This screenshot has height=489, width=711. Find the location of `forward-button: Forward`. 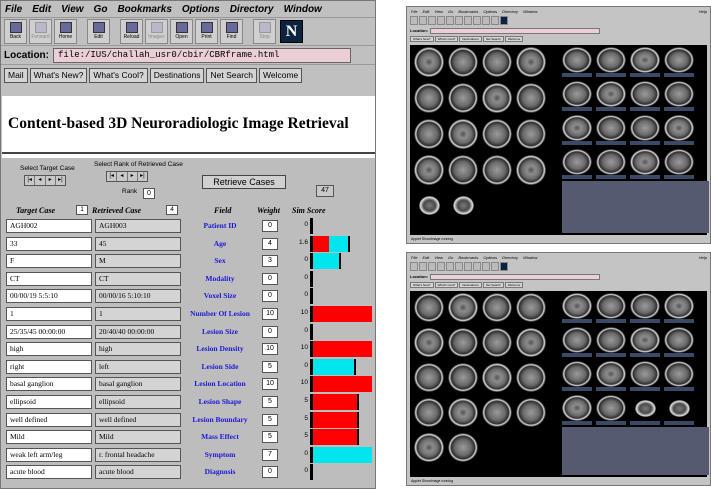

forward-button: Forward is located at coordinates (40, 31).